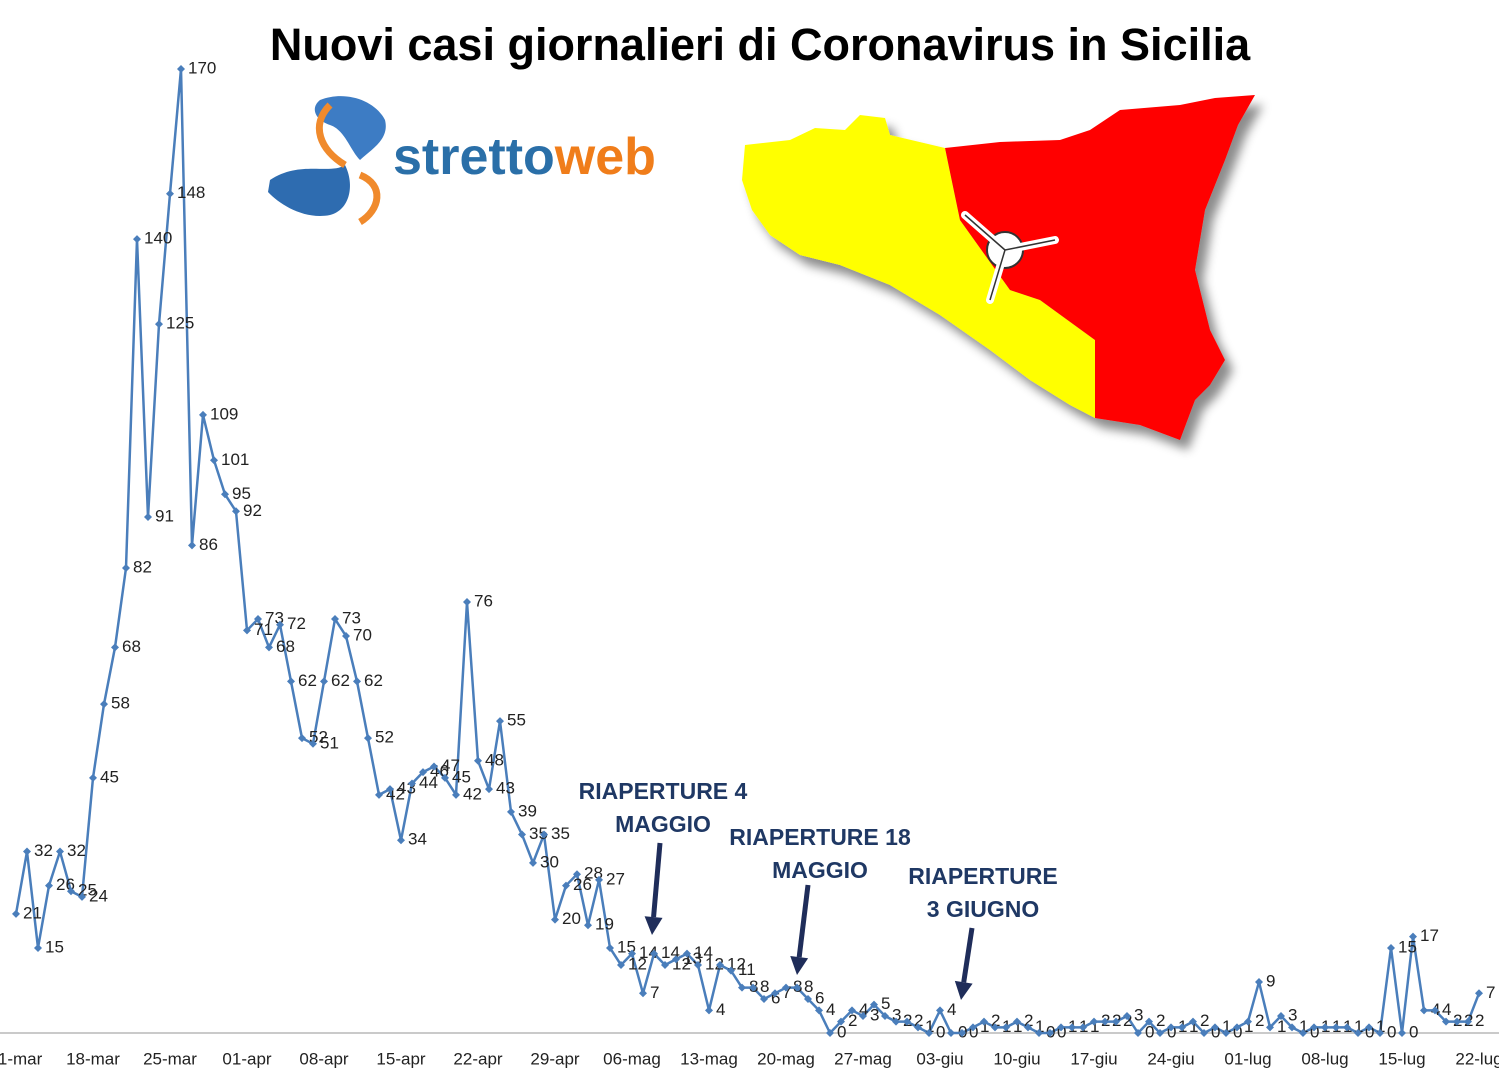  I want to click on sicily-map, so click(998, 267).